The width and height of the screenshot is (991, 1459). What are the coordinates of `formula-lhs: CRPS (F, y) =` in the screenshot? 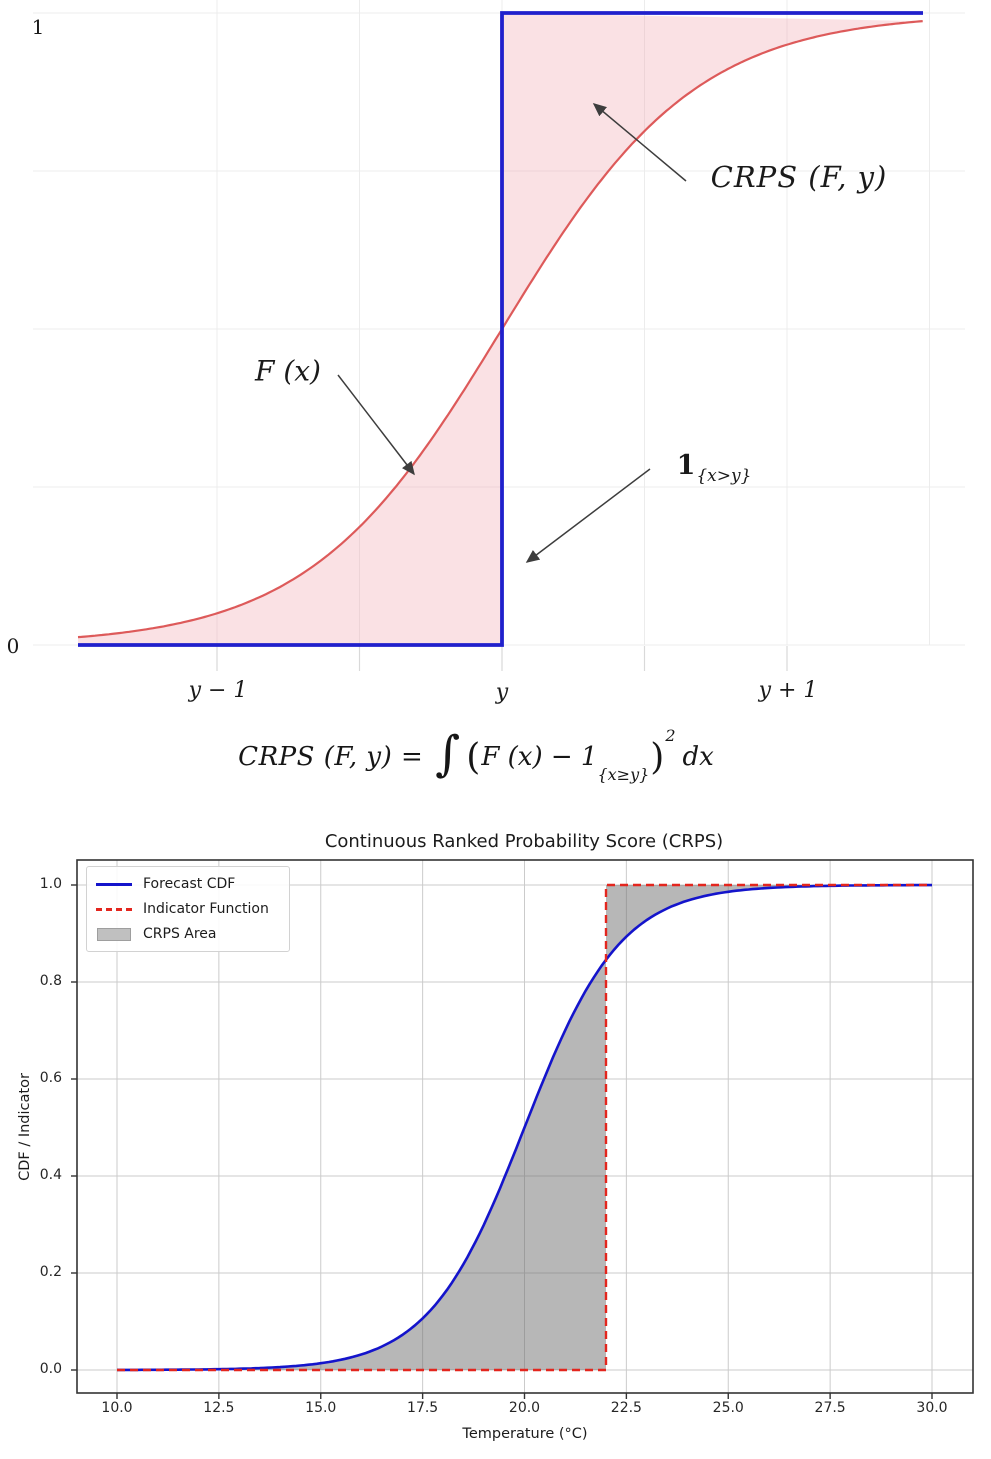 It's located at (331, 757).